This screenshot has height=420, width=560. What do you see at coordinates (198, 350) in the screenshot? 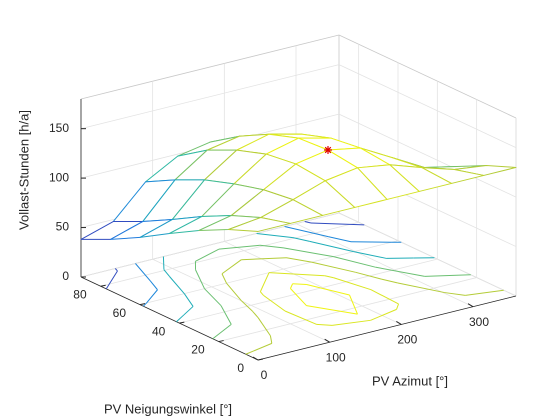
I see `y-tick-label: 20` at bounding box center [198, 350].